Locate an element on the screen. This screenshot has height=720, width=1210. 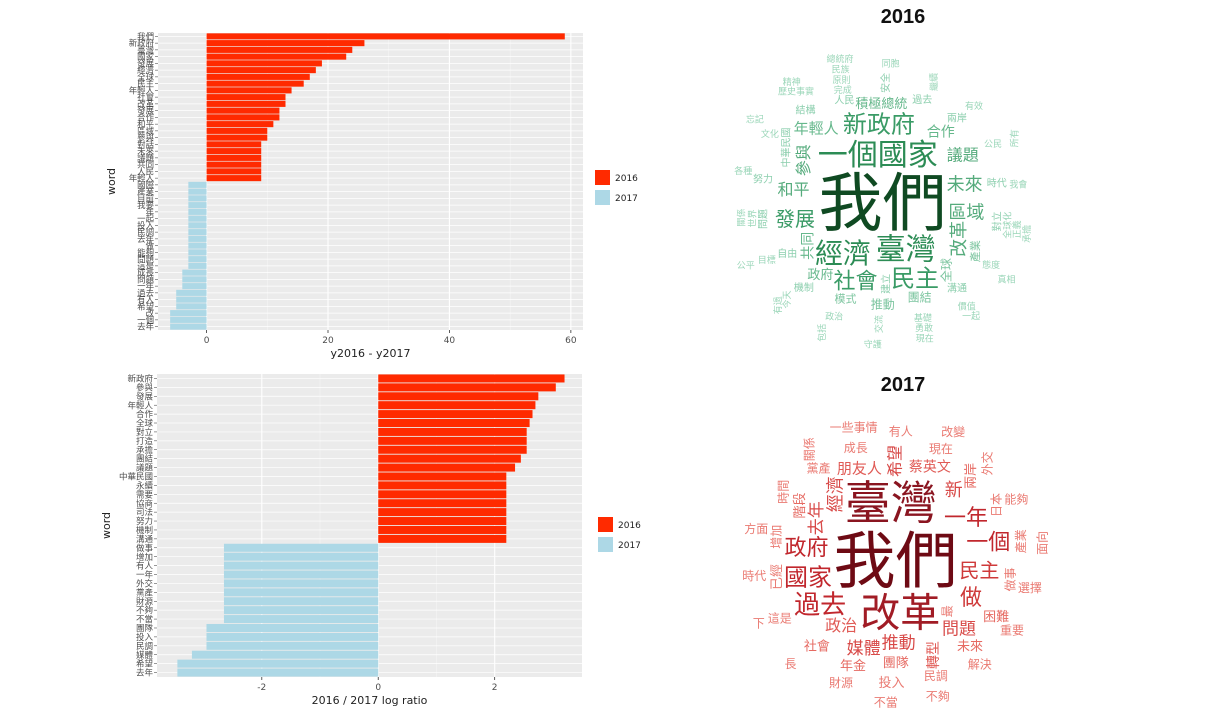
wordcloud-word: 對立 is located at coordinates (997, 221).